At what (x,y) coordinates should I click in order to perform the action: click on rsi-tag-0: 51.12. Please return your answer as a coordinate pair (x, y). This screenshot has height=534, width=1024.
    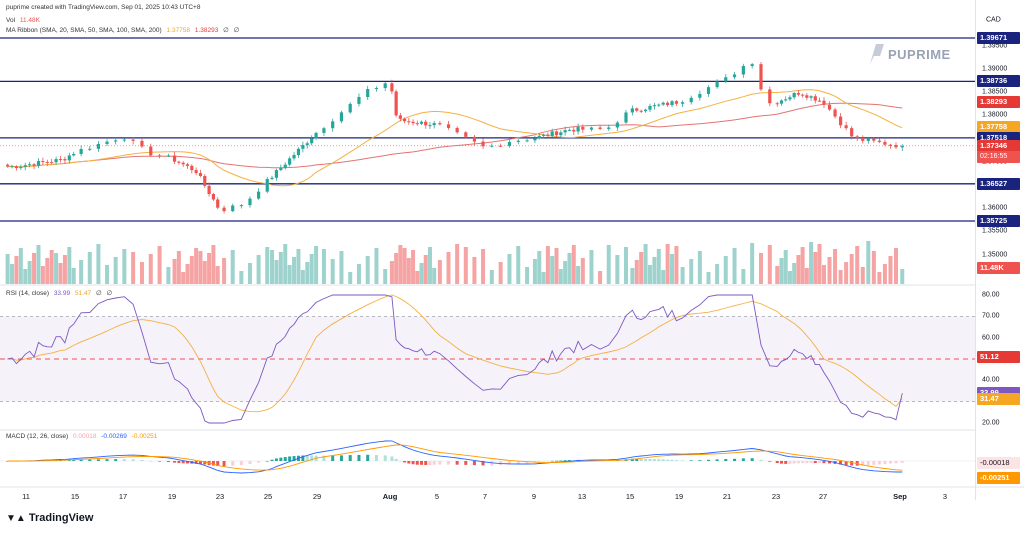
    Looking at the image, I should click on (998, 356).